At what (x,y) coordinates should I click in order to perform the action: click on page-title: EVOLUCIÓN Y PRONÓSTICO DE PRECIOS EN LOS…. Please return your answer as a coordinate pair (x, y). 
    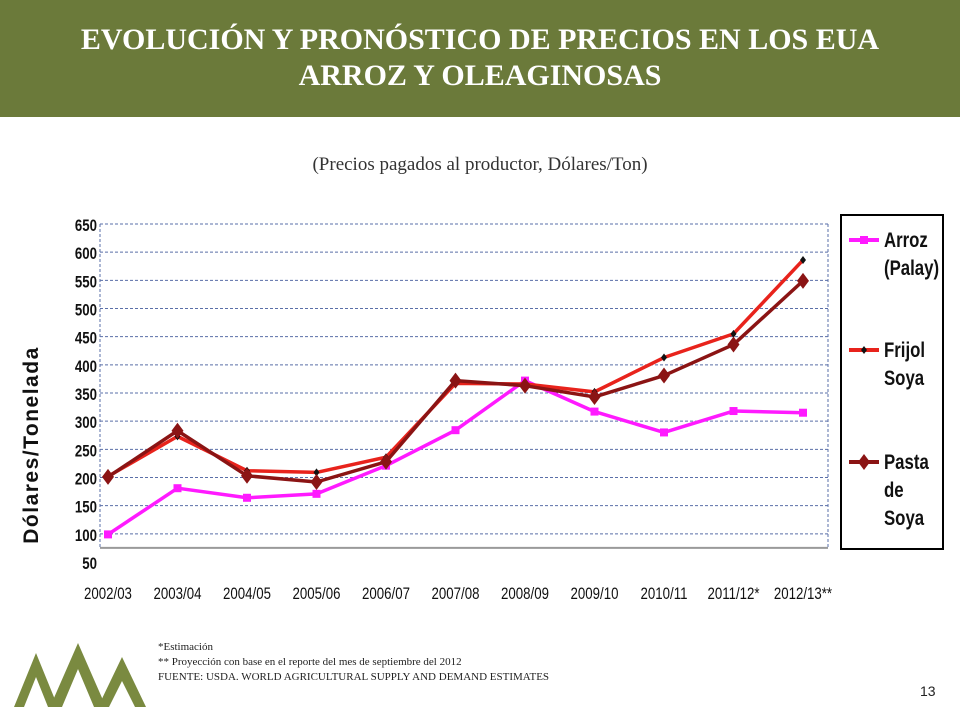
    Looking at the image, I should click on (480, 58).